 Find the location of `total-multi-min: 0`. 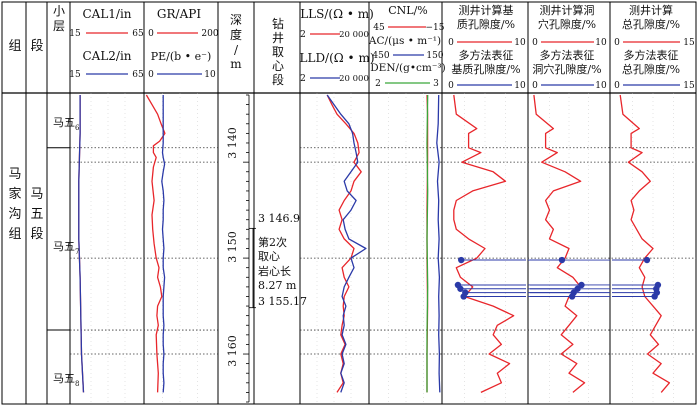

total-multi-min: 0 is located at coordinates (617, 86).